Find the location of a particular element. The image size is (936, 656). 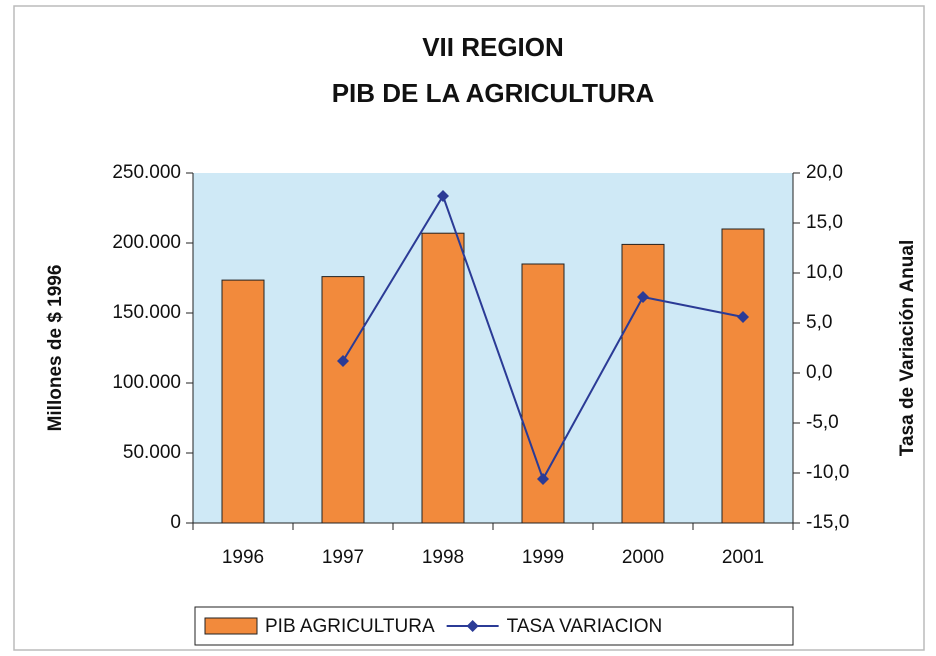

legend-label: PIB AGRICULTURA is located at coordinates (350, 626).